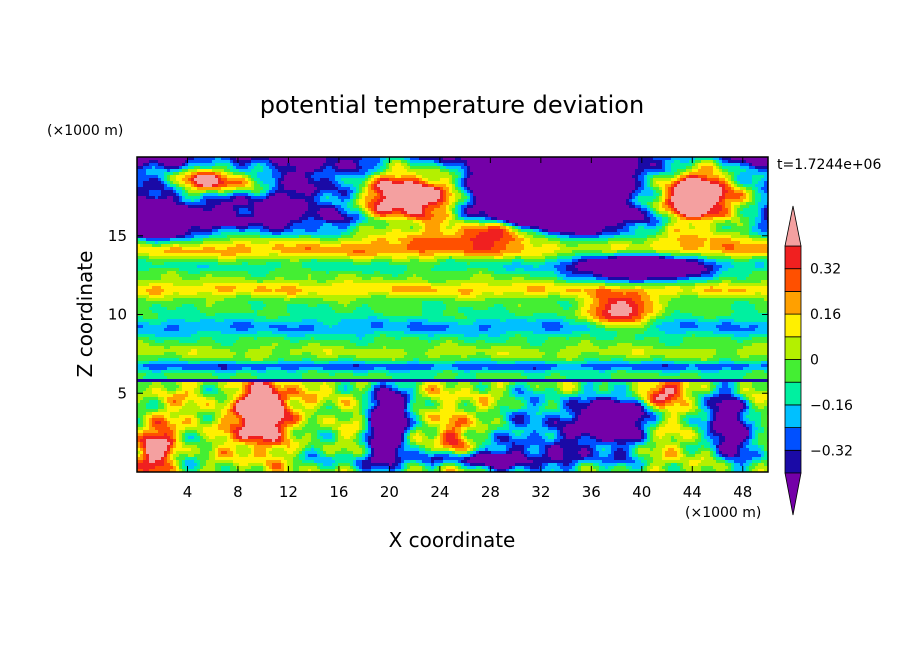 This screenshot has width=904, height=654. Describe the element at coordinates (452, 105) in the screenshot. I see `chart-title: potential temperature deviation` at that location.